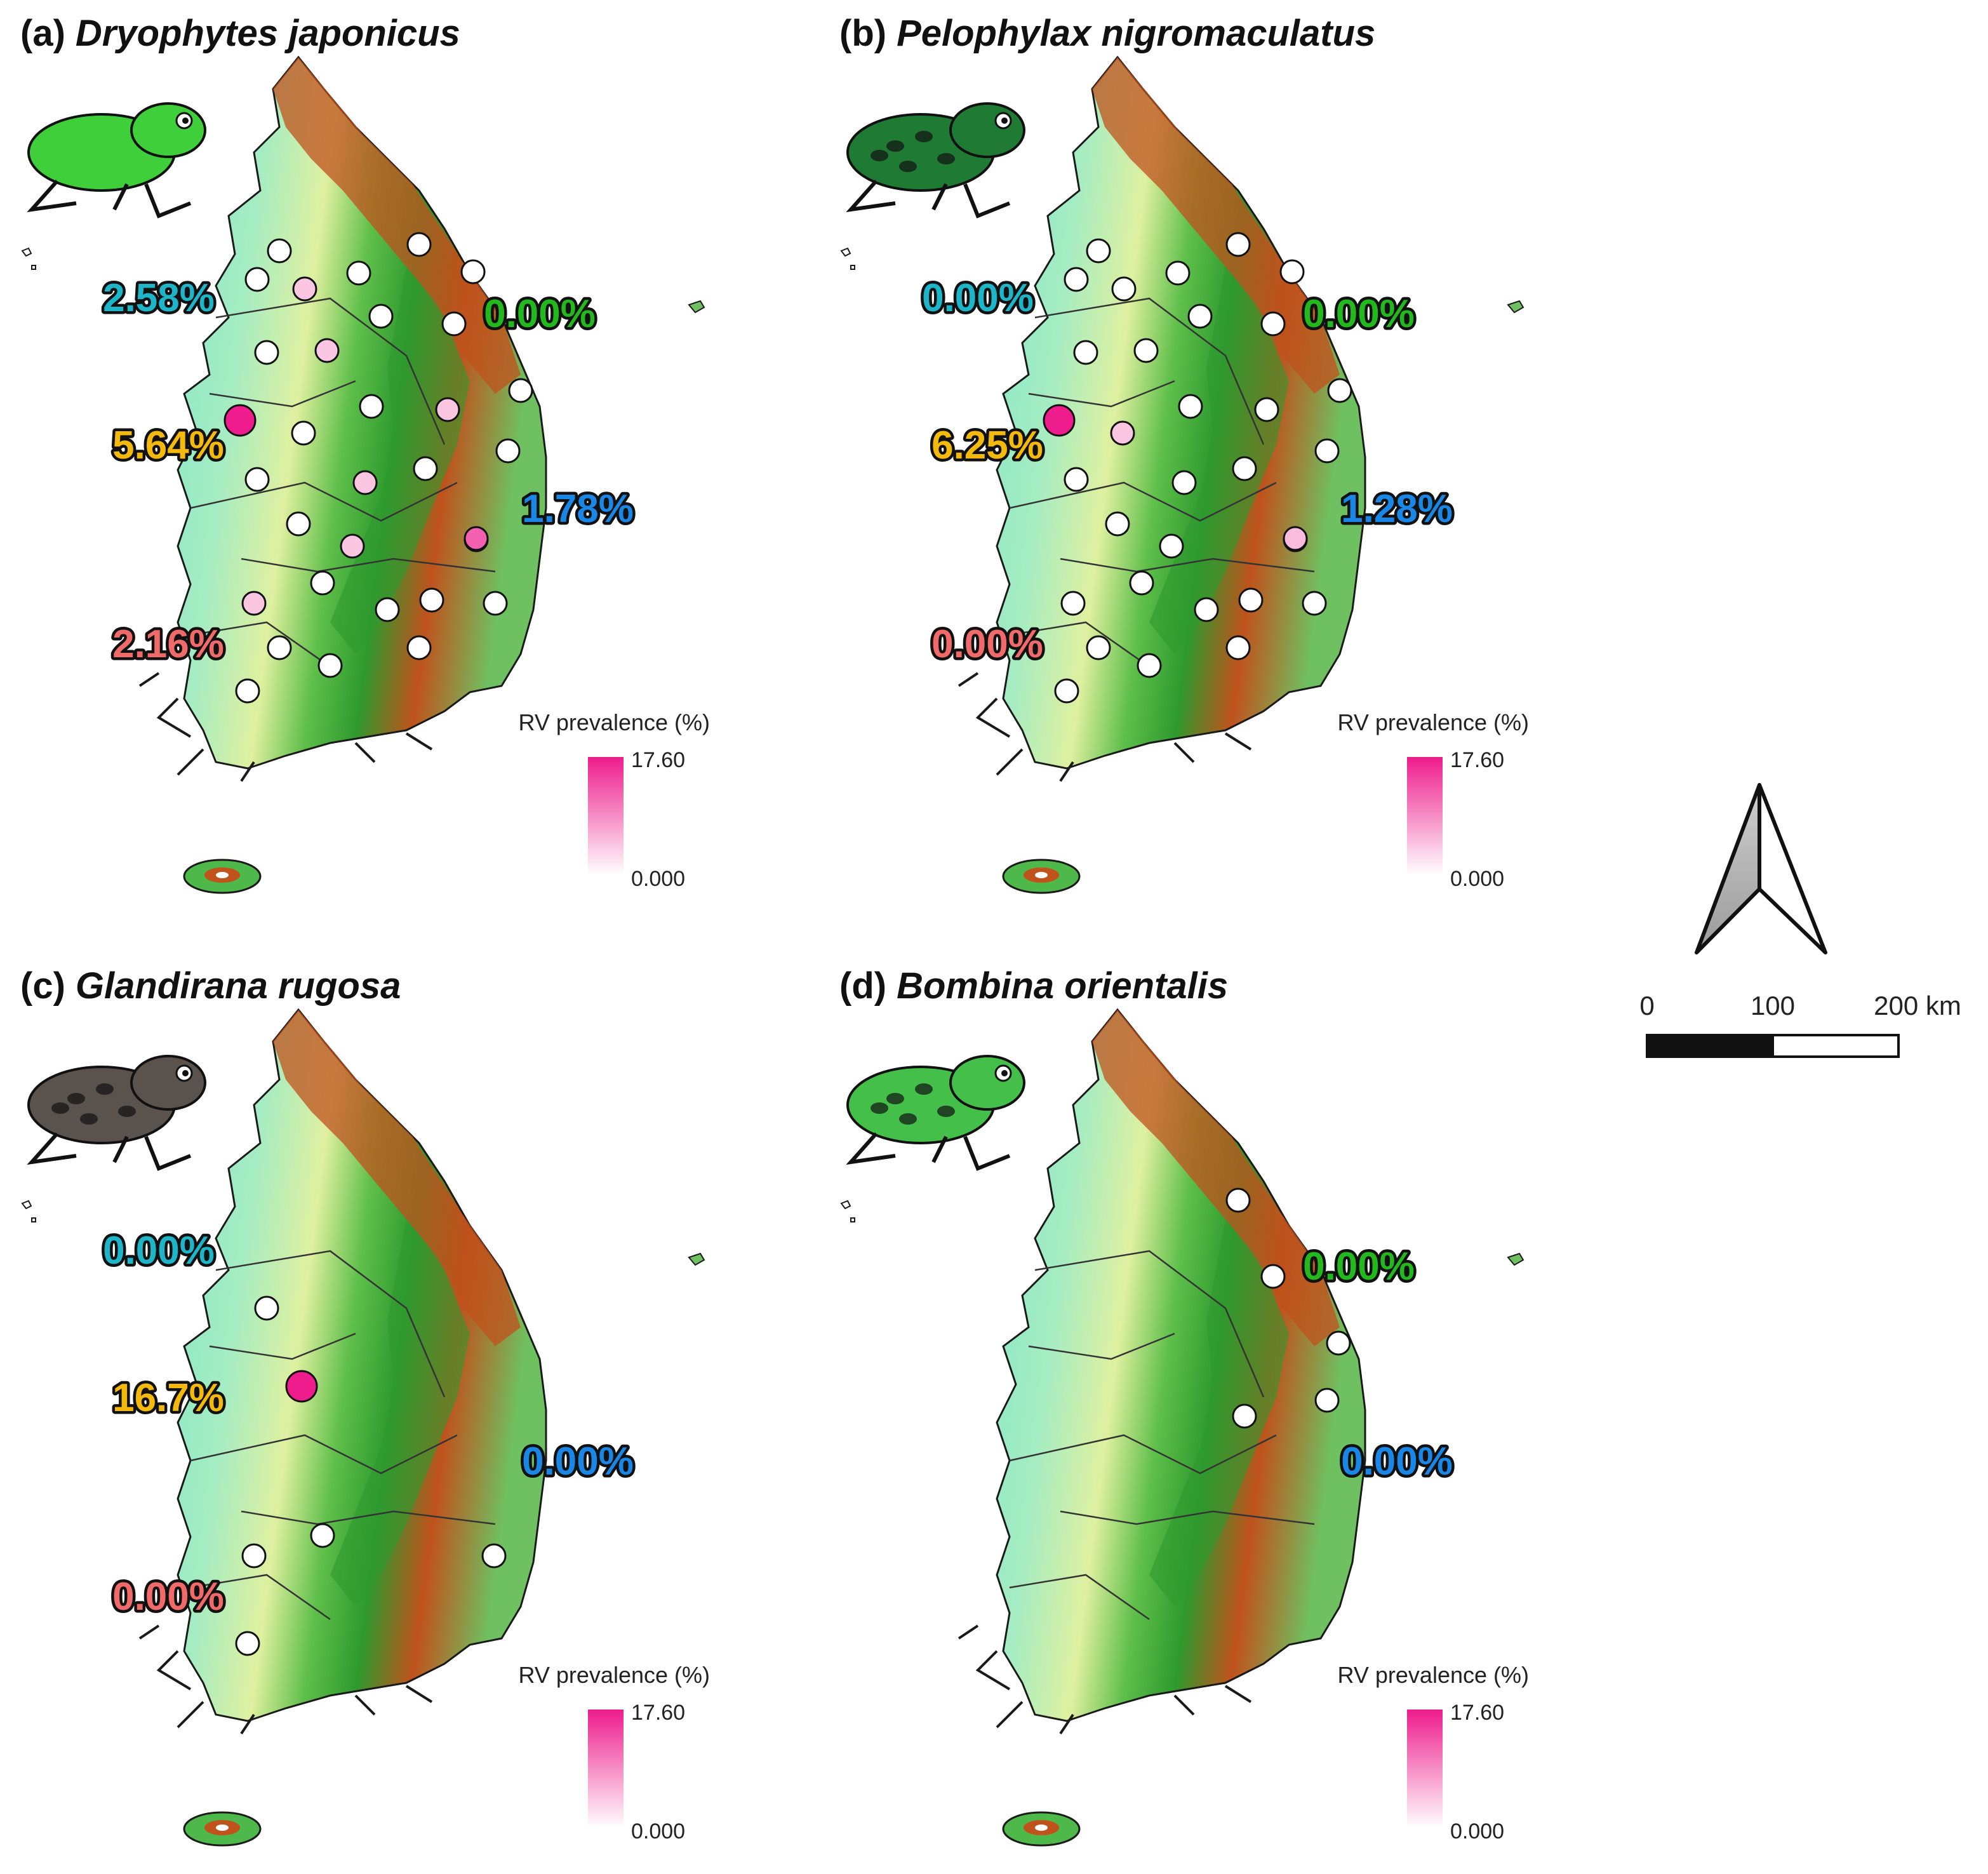  What do you see at coordinates (240, 33) in the screenshot?
I see `panel-title: (a) Dryophytes japonicus` at bounding box center [240, 33].